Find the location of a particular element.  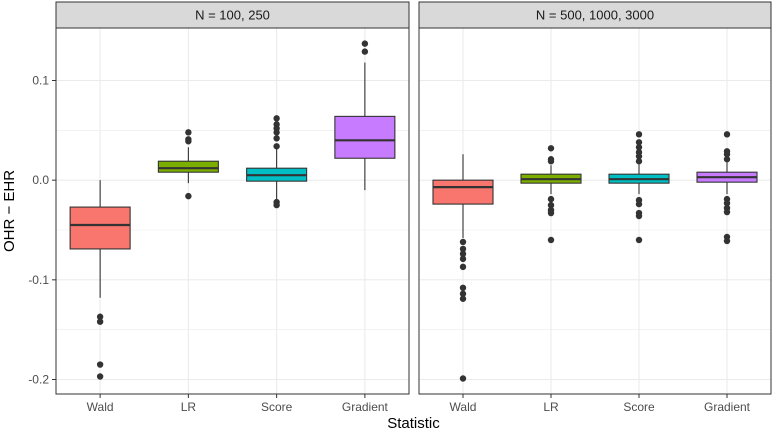

y-tick-label: 0.1 is located at coordinates (40, 81).